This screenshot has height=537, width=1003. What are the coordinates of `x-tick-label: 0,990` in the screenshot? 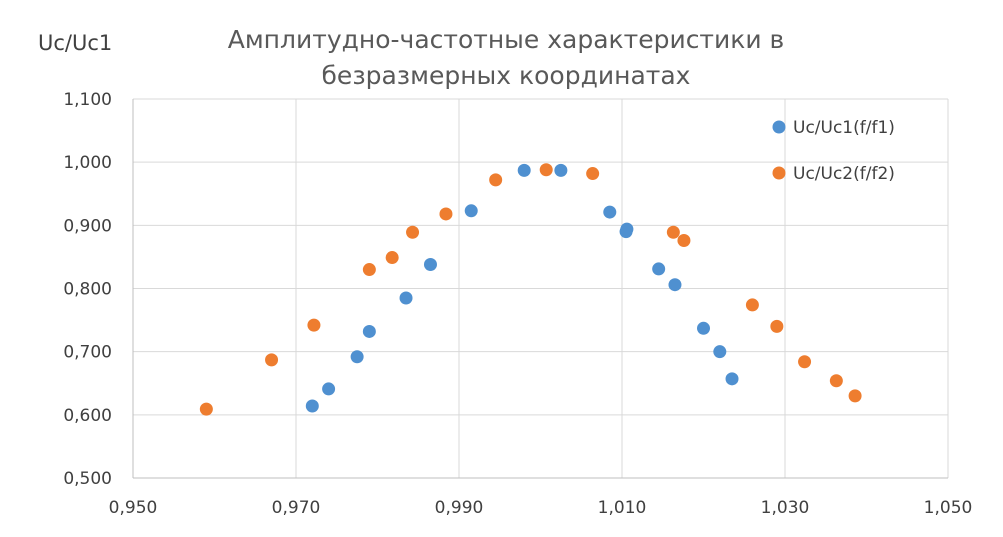 It's located at (459, 508).